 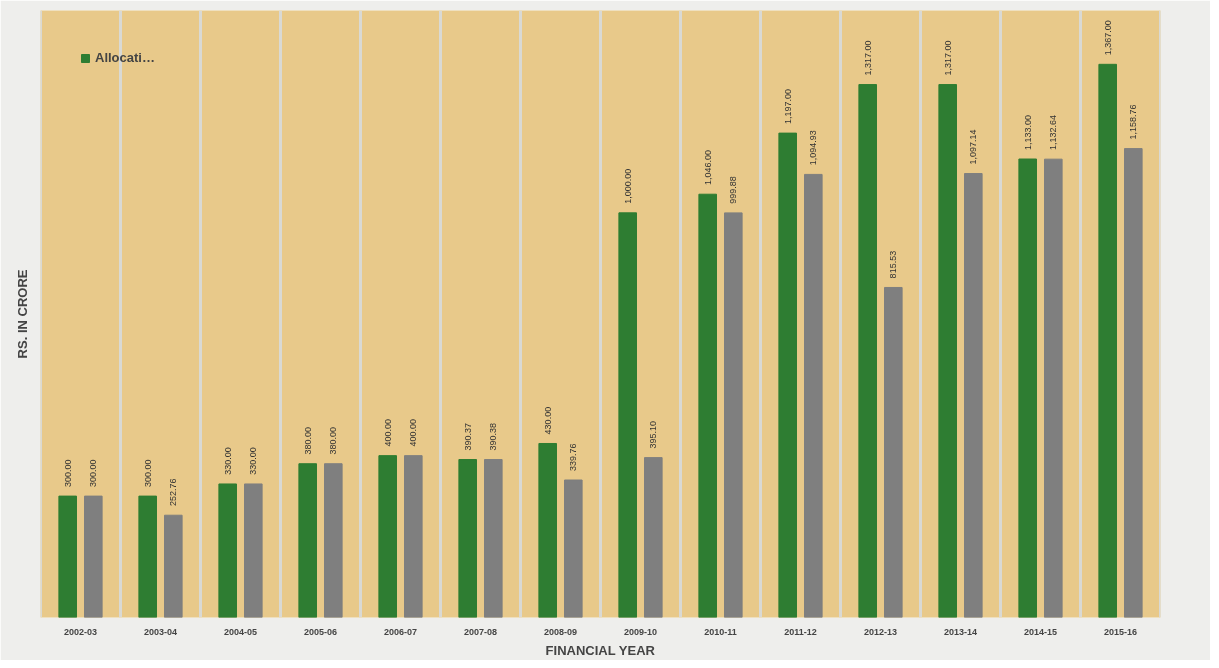 What do you see at coordinates (547, 420) in the screenshot?
I see `data-label: 430.00` at bounding box center [547, 420].